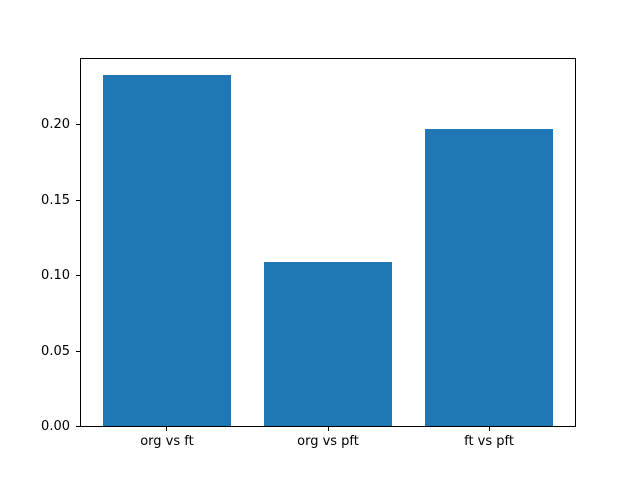 This screenshot has height=480, width=640. I want to click on bar-ft-vs-pft, so click(489, 277).